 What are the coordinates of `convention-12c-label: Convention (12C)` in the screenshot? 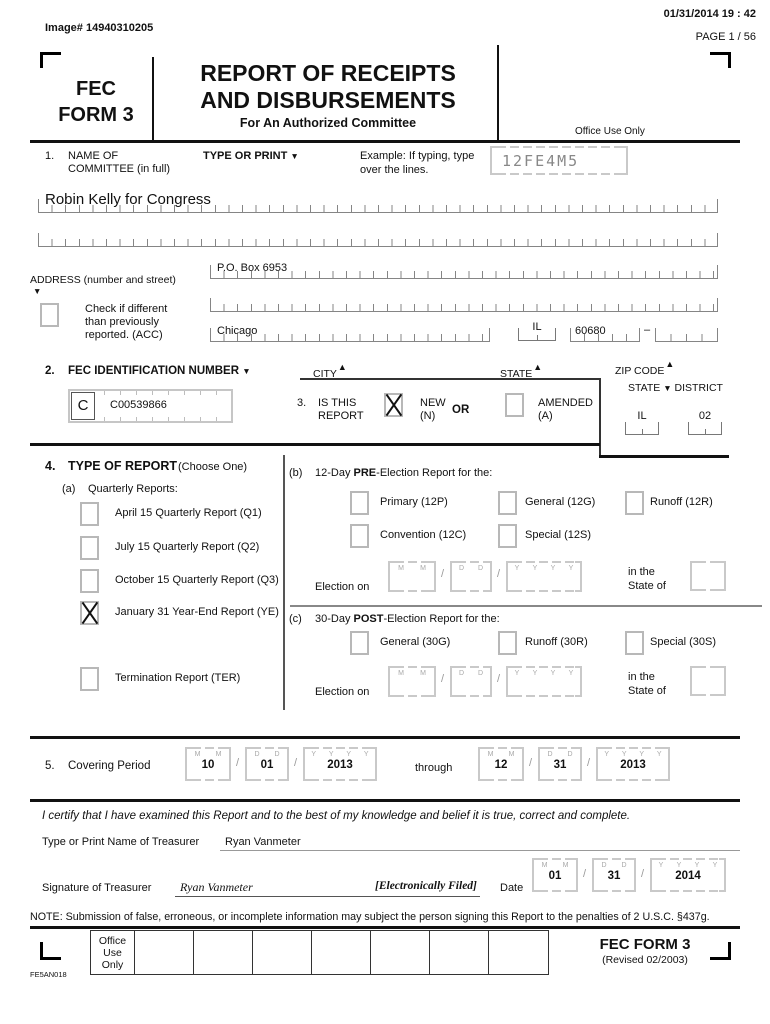 It's located at (423, 535).